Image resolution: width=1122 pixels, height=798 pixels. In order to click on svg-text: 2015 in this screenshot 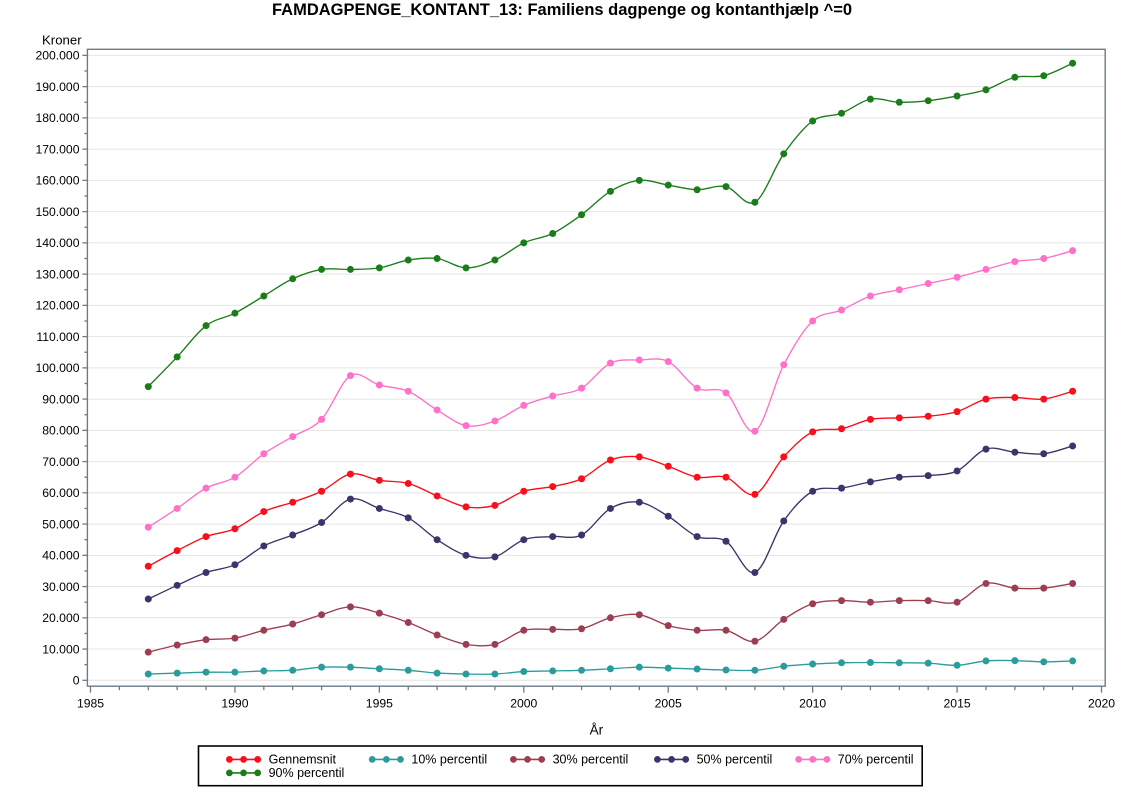, I will do `click(957, 703)`.